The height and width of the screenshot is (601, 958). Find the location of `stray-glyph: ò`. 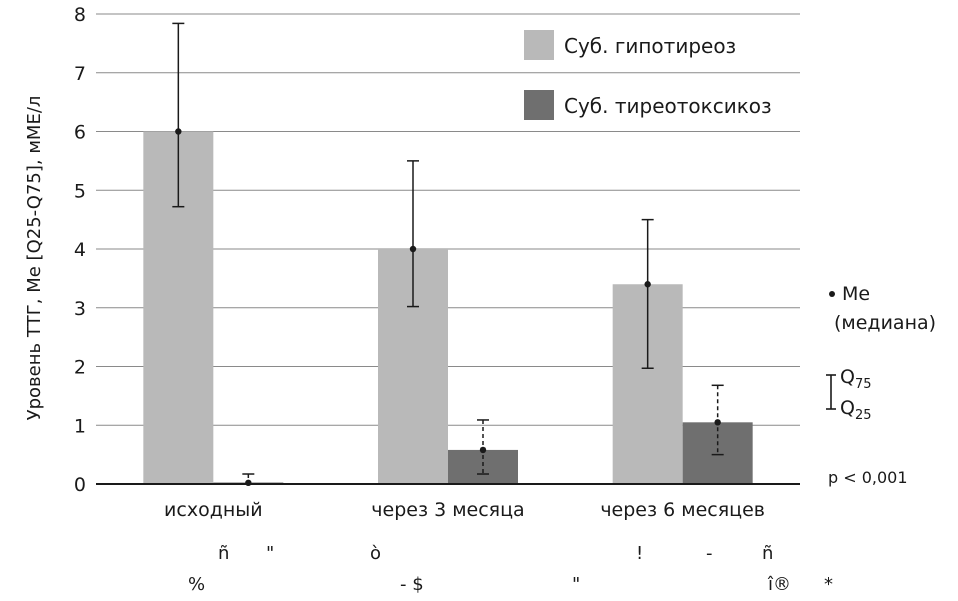

stray-glyph: ò is located at coordinates (375, 553).